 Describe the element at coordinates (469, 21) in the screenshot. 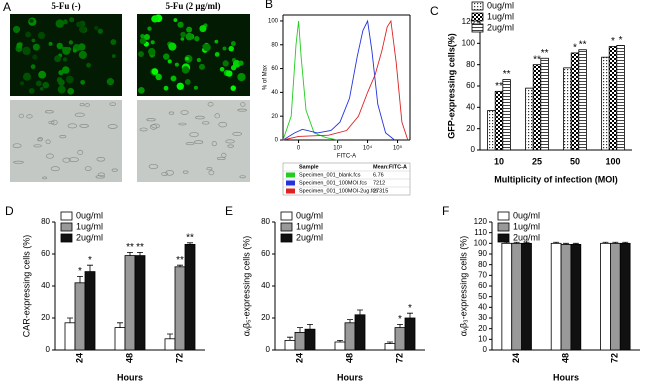

I see `y-tick-label: 120` at that location.